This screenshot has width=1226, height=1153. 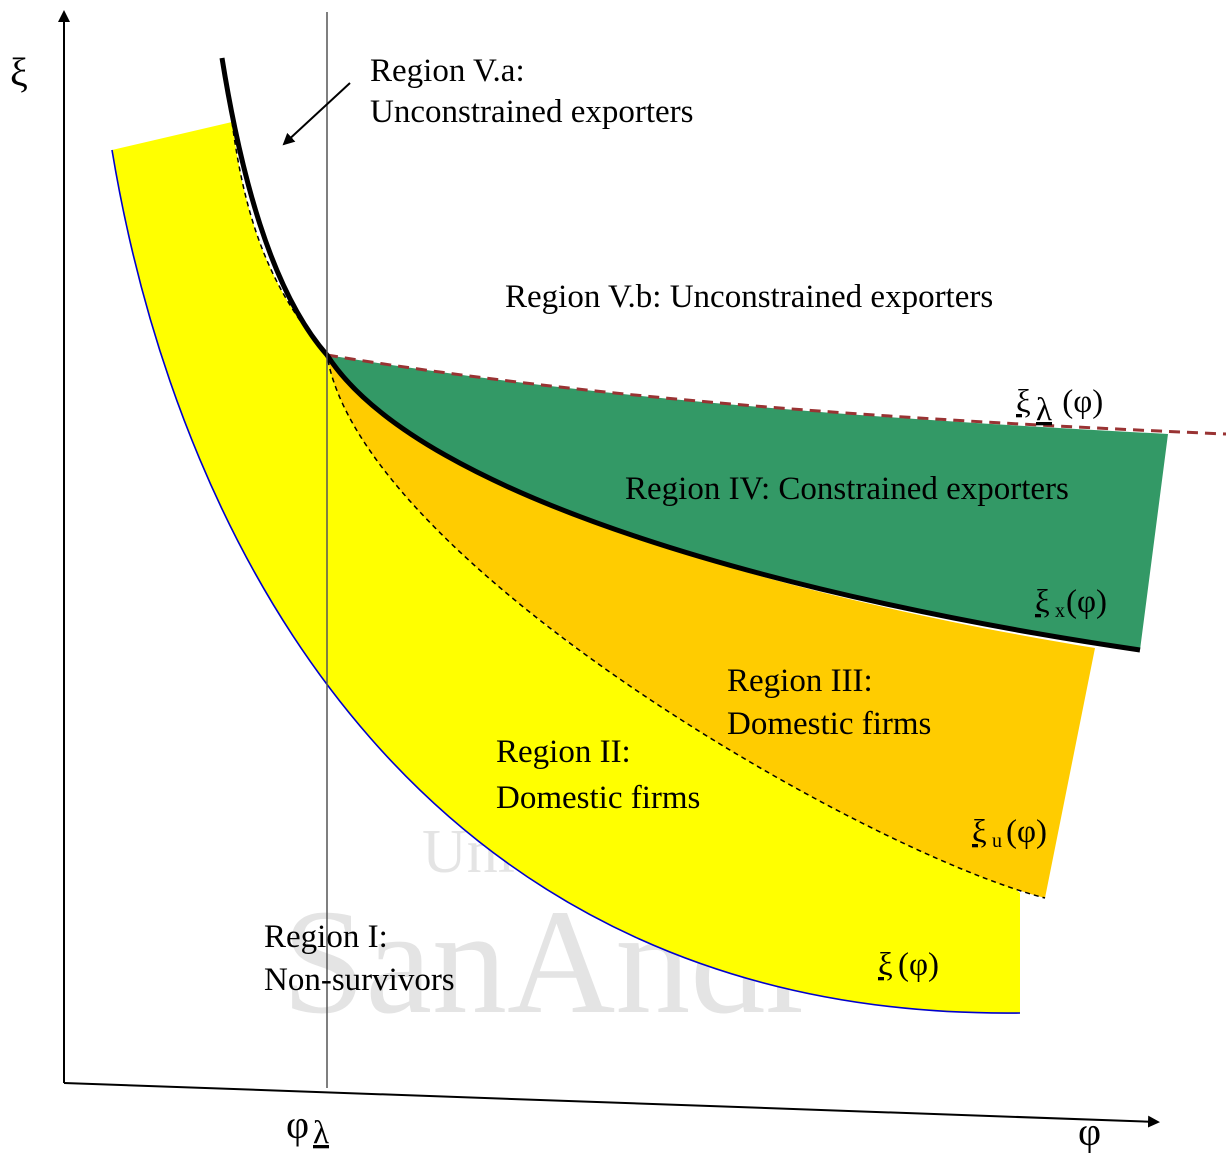 What do you see at coordinates (447, 71) in the screenshot?
I see `region-va-title: Region V.a:` at bounding box center [447, 71].